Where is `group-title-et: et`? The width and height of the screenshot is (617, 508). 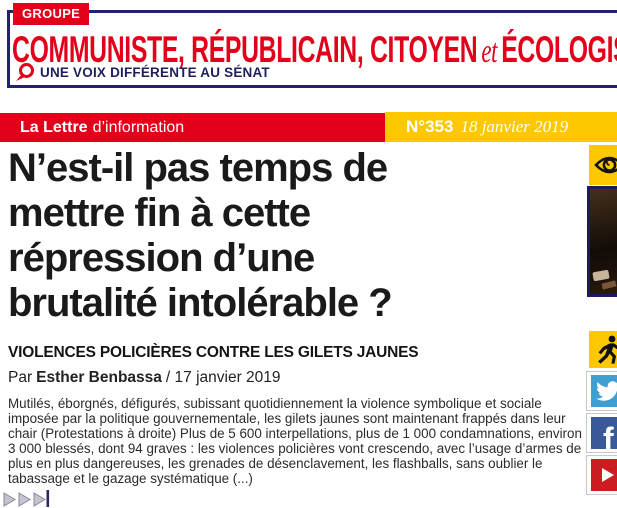 group-title-et: et is located at coordinates (489, 51).